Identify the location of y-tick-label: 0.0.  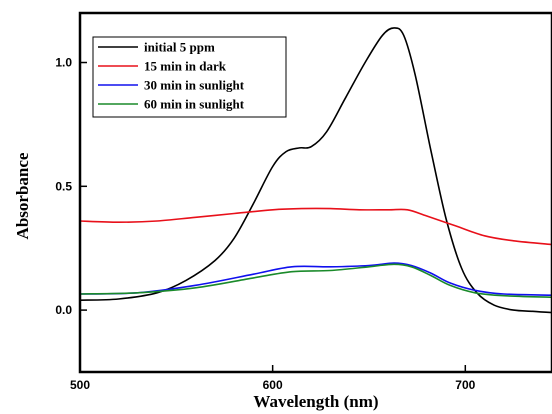
(63, 310).